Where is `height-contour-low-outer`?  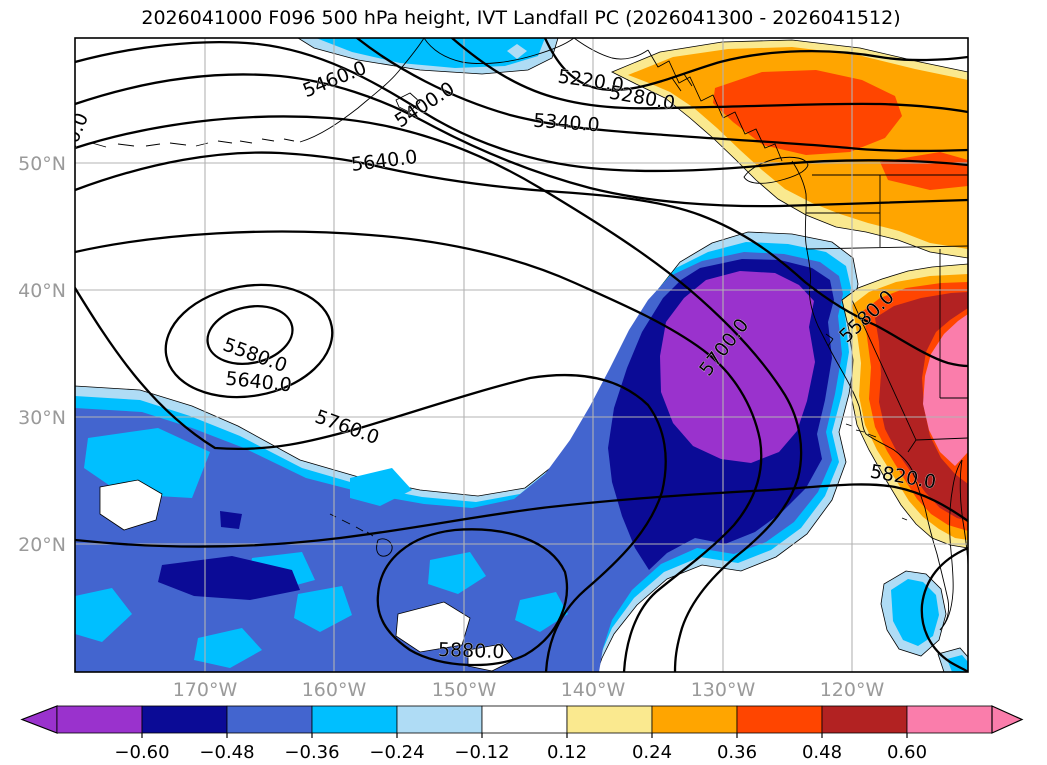 height-contour-low-outer is located at coordinates (249, 341).